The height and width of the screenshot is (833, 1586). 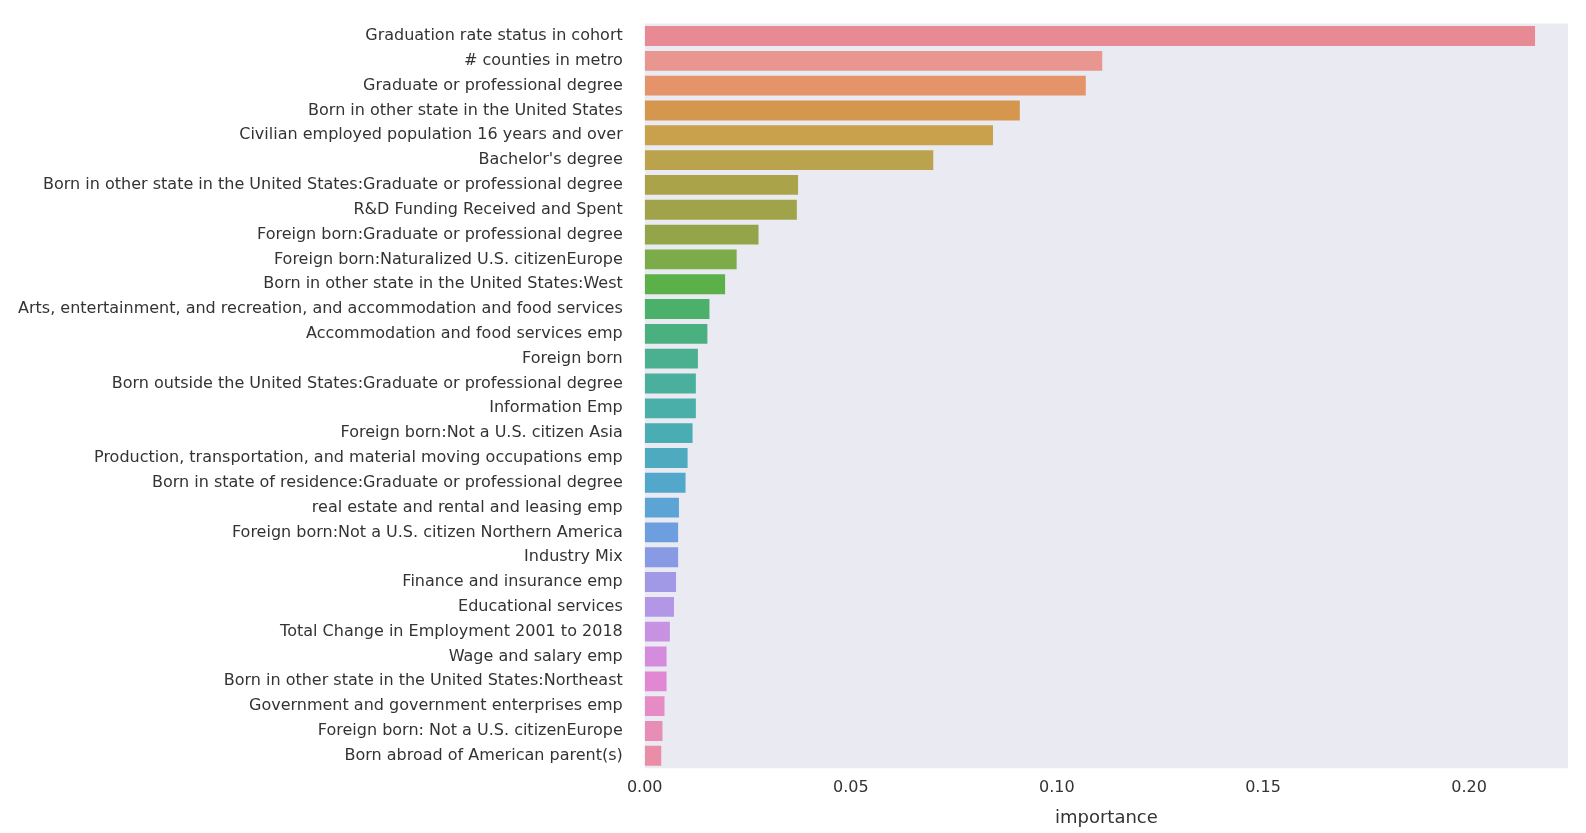 What do you see at coordinates (451, 630) in the screenshot?
I see `y-tick-label: Total Change in Employment 2001 to 2018` at bounding box center [451, 630].